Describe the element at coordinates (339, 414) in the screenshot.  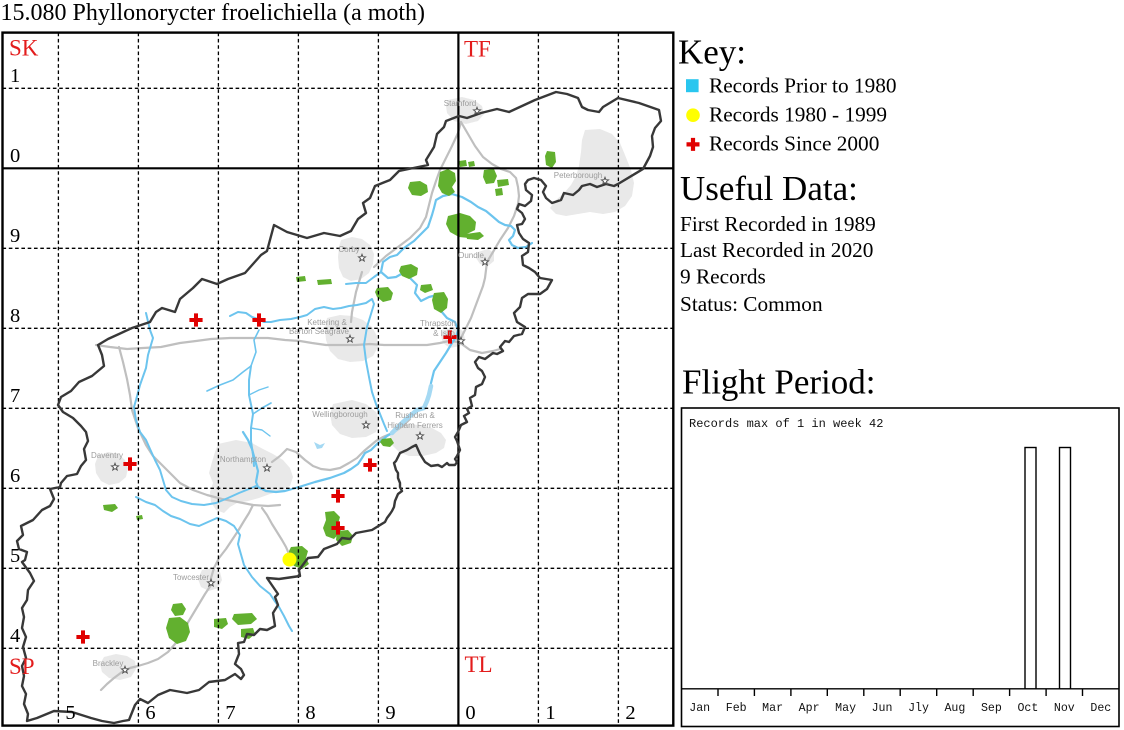
I see `svg-text: Wellingborough` at that location.